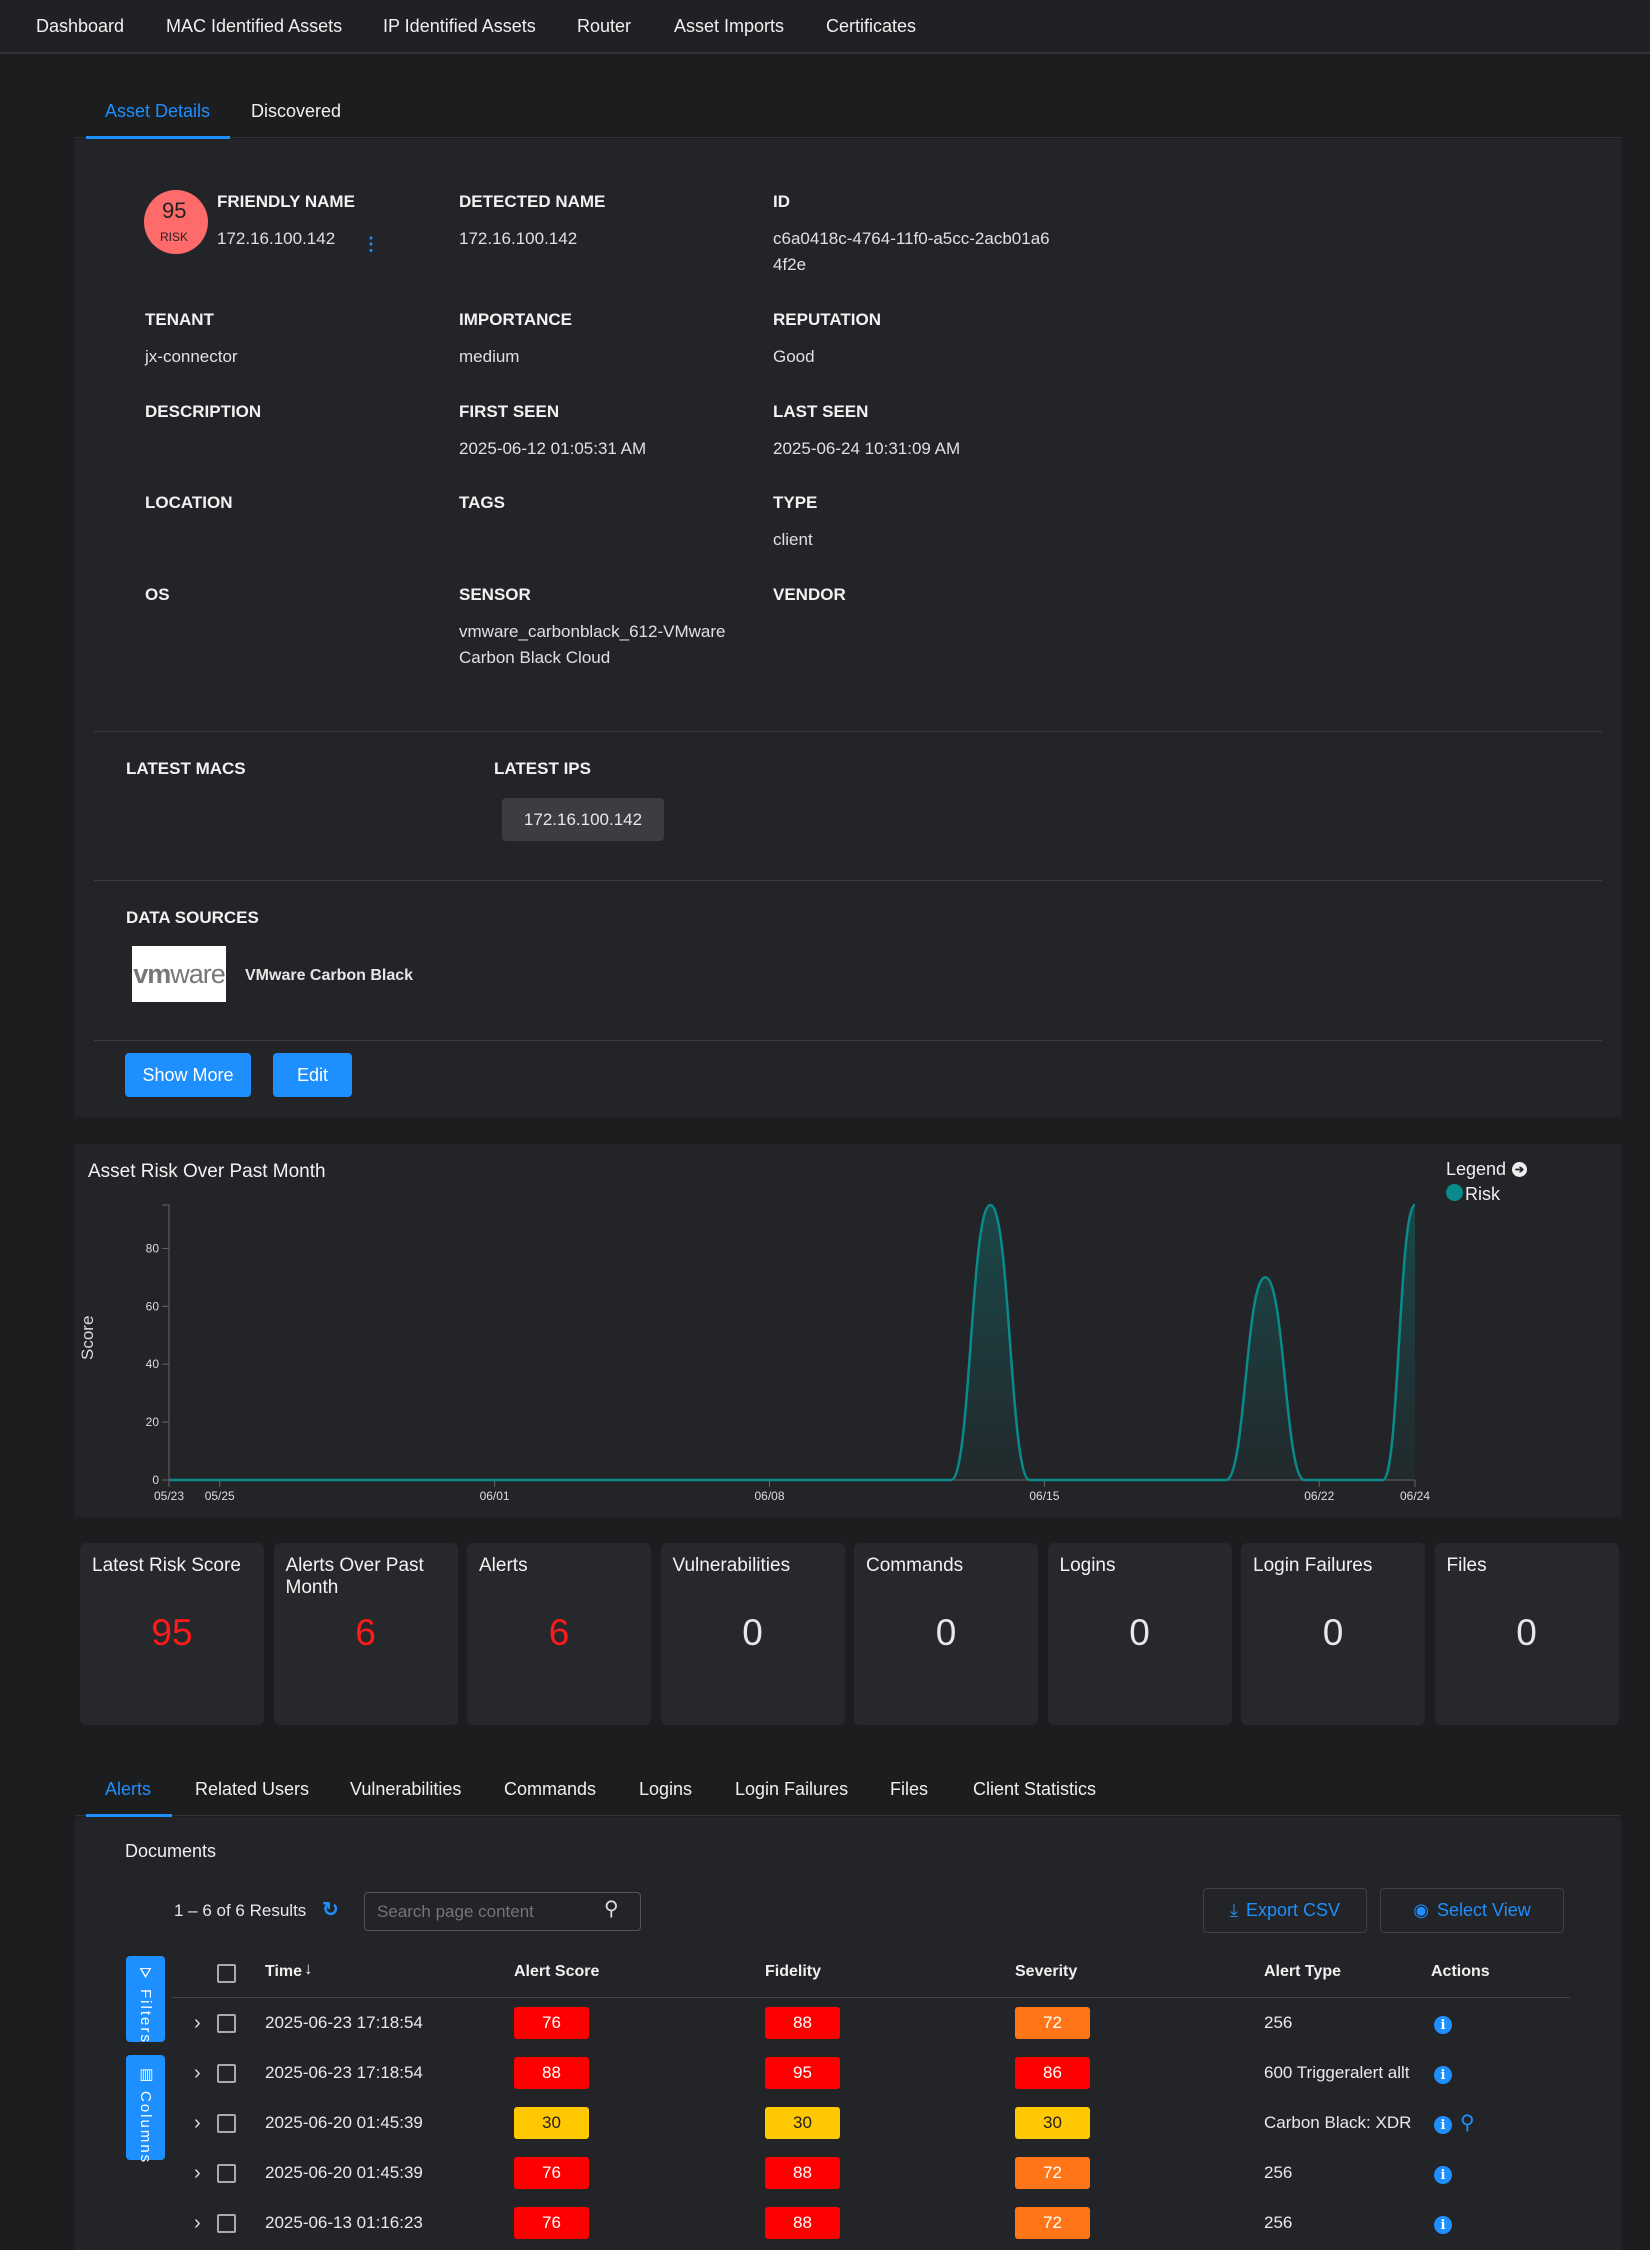 The width and height of the screenshot is (1650, 2250). I want to click on nav-item-1: MAC Identified Assets, so click(254, 26).